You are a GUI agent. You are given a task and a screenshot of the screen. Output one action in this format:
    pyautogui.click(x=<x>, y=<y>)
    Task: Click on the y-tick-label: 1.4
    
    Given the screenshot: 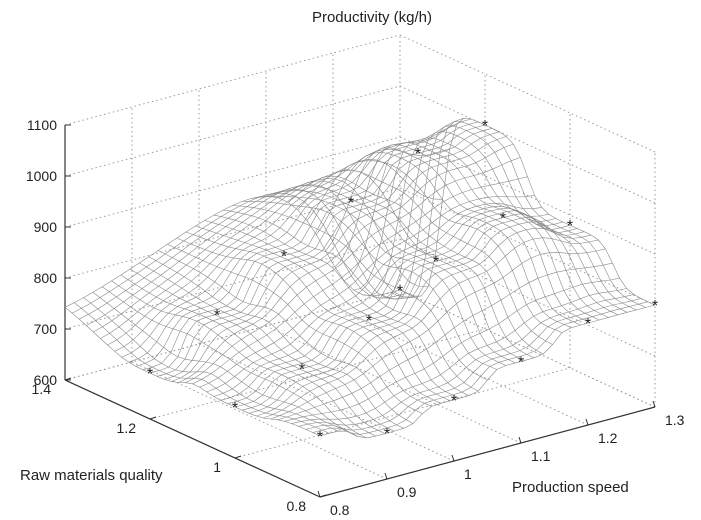 What is the action you would take?
    pyautogui.click(x=42, y=389)
    